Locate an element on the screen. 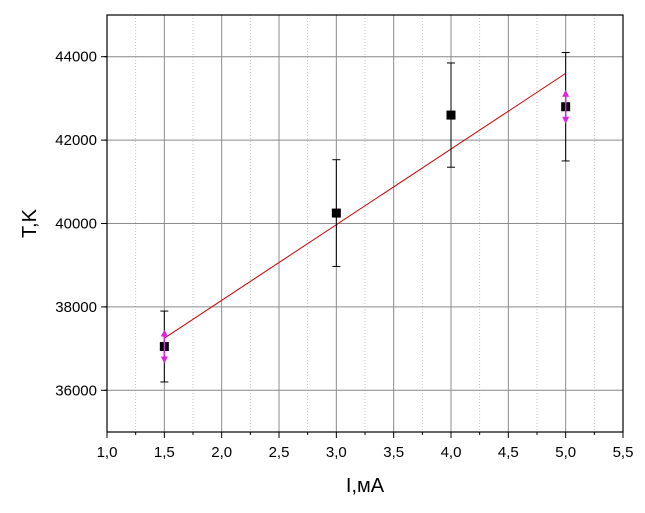 The width and height of the screenshot is (645, 513). x-tick-label: 4,0 is located at coordinates (451, 452).